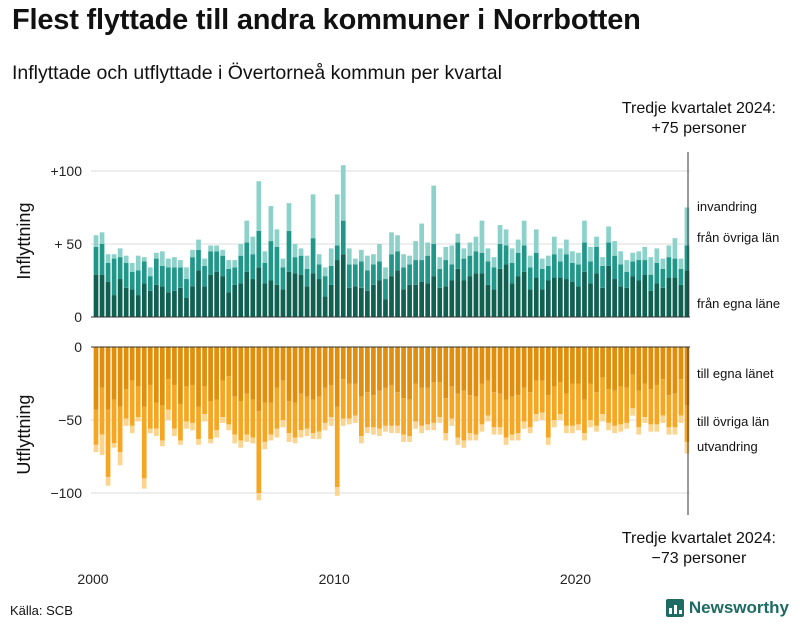 The width and height of the screenshot is (800, 625). Describe the element at coordinates (66, 493) in the screenshot. I see `y-tick-label: −100` at that location.